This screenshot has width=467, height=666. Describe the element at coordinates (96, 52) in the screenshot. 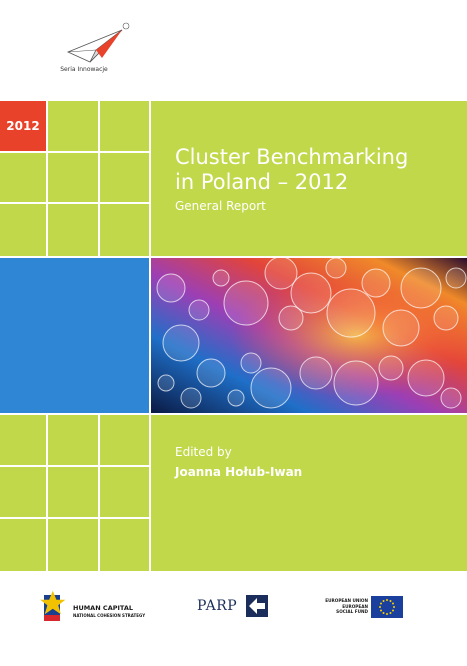

I see `paper-plane-logo-icon` at that location.